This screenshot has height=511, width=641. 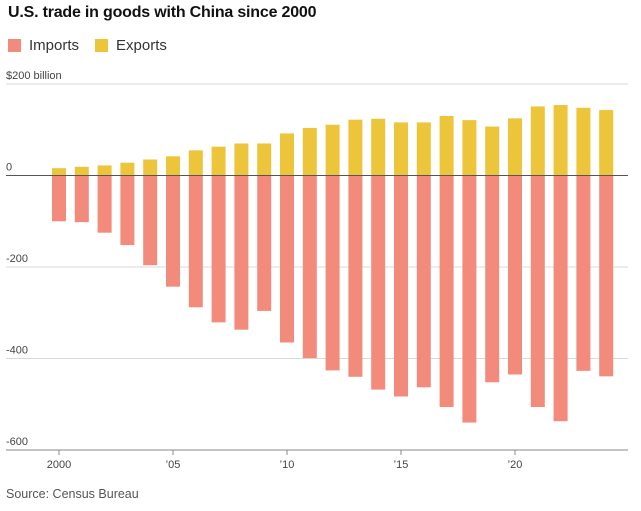 What do you see at coordinates (606, 143) in the screenshot?
I see `export-bar-2024` at bounding box center [606, 143].